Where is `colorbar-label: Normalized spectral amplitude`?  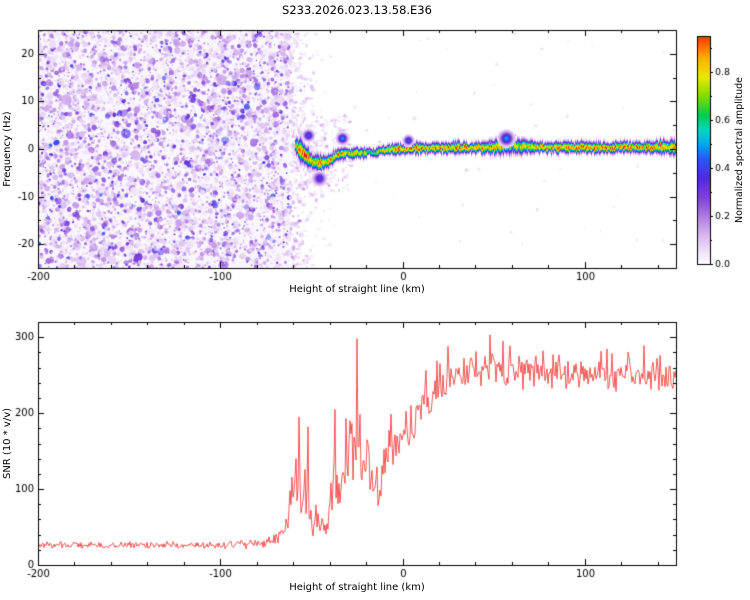 colorbar-label: Normalized spectral amplitude is located at coordinates (739, 150).